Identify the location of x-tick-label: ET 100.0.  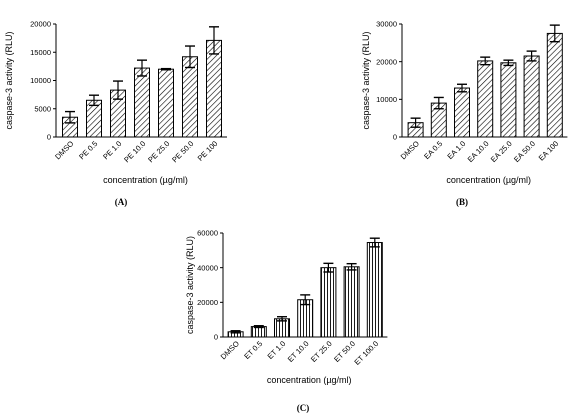
(366, 353).